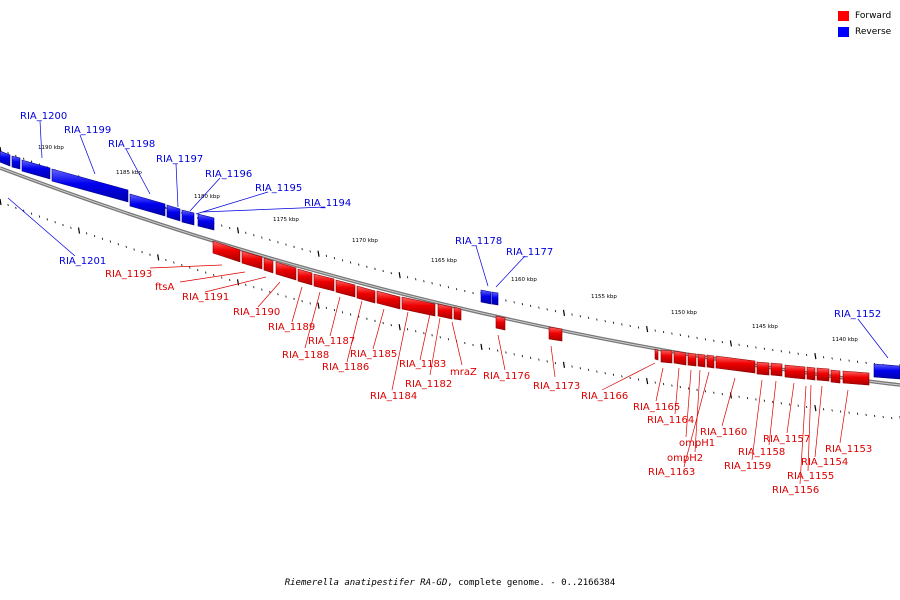  I want to click on gene-label: RIA_1165, so click(656, 407).